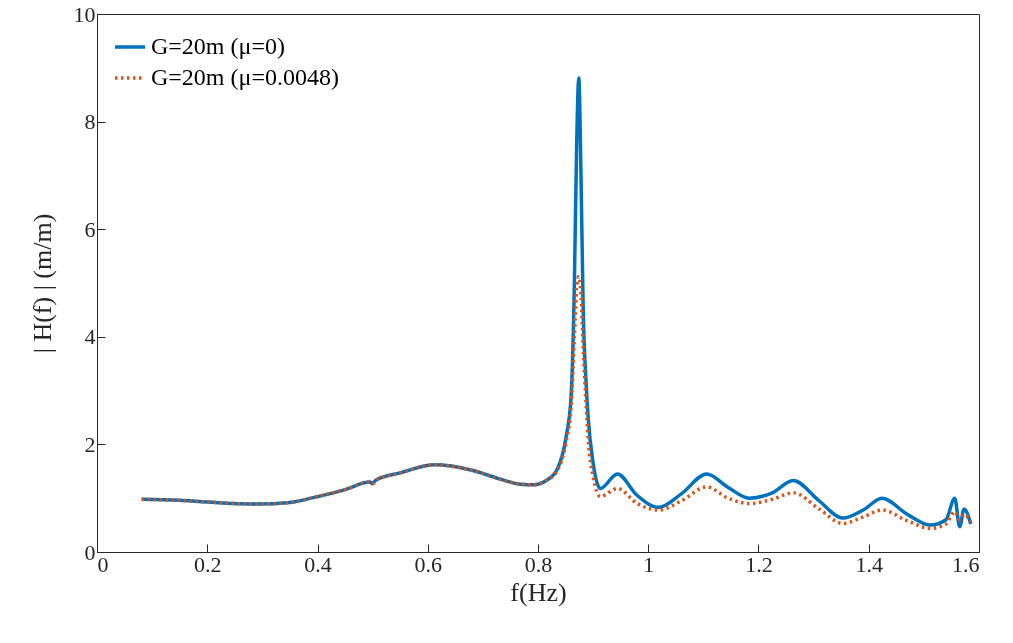 This screenshot has height=643, width=1013. I want to click on y-tick-label: 4, so click(90, 337).